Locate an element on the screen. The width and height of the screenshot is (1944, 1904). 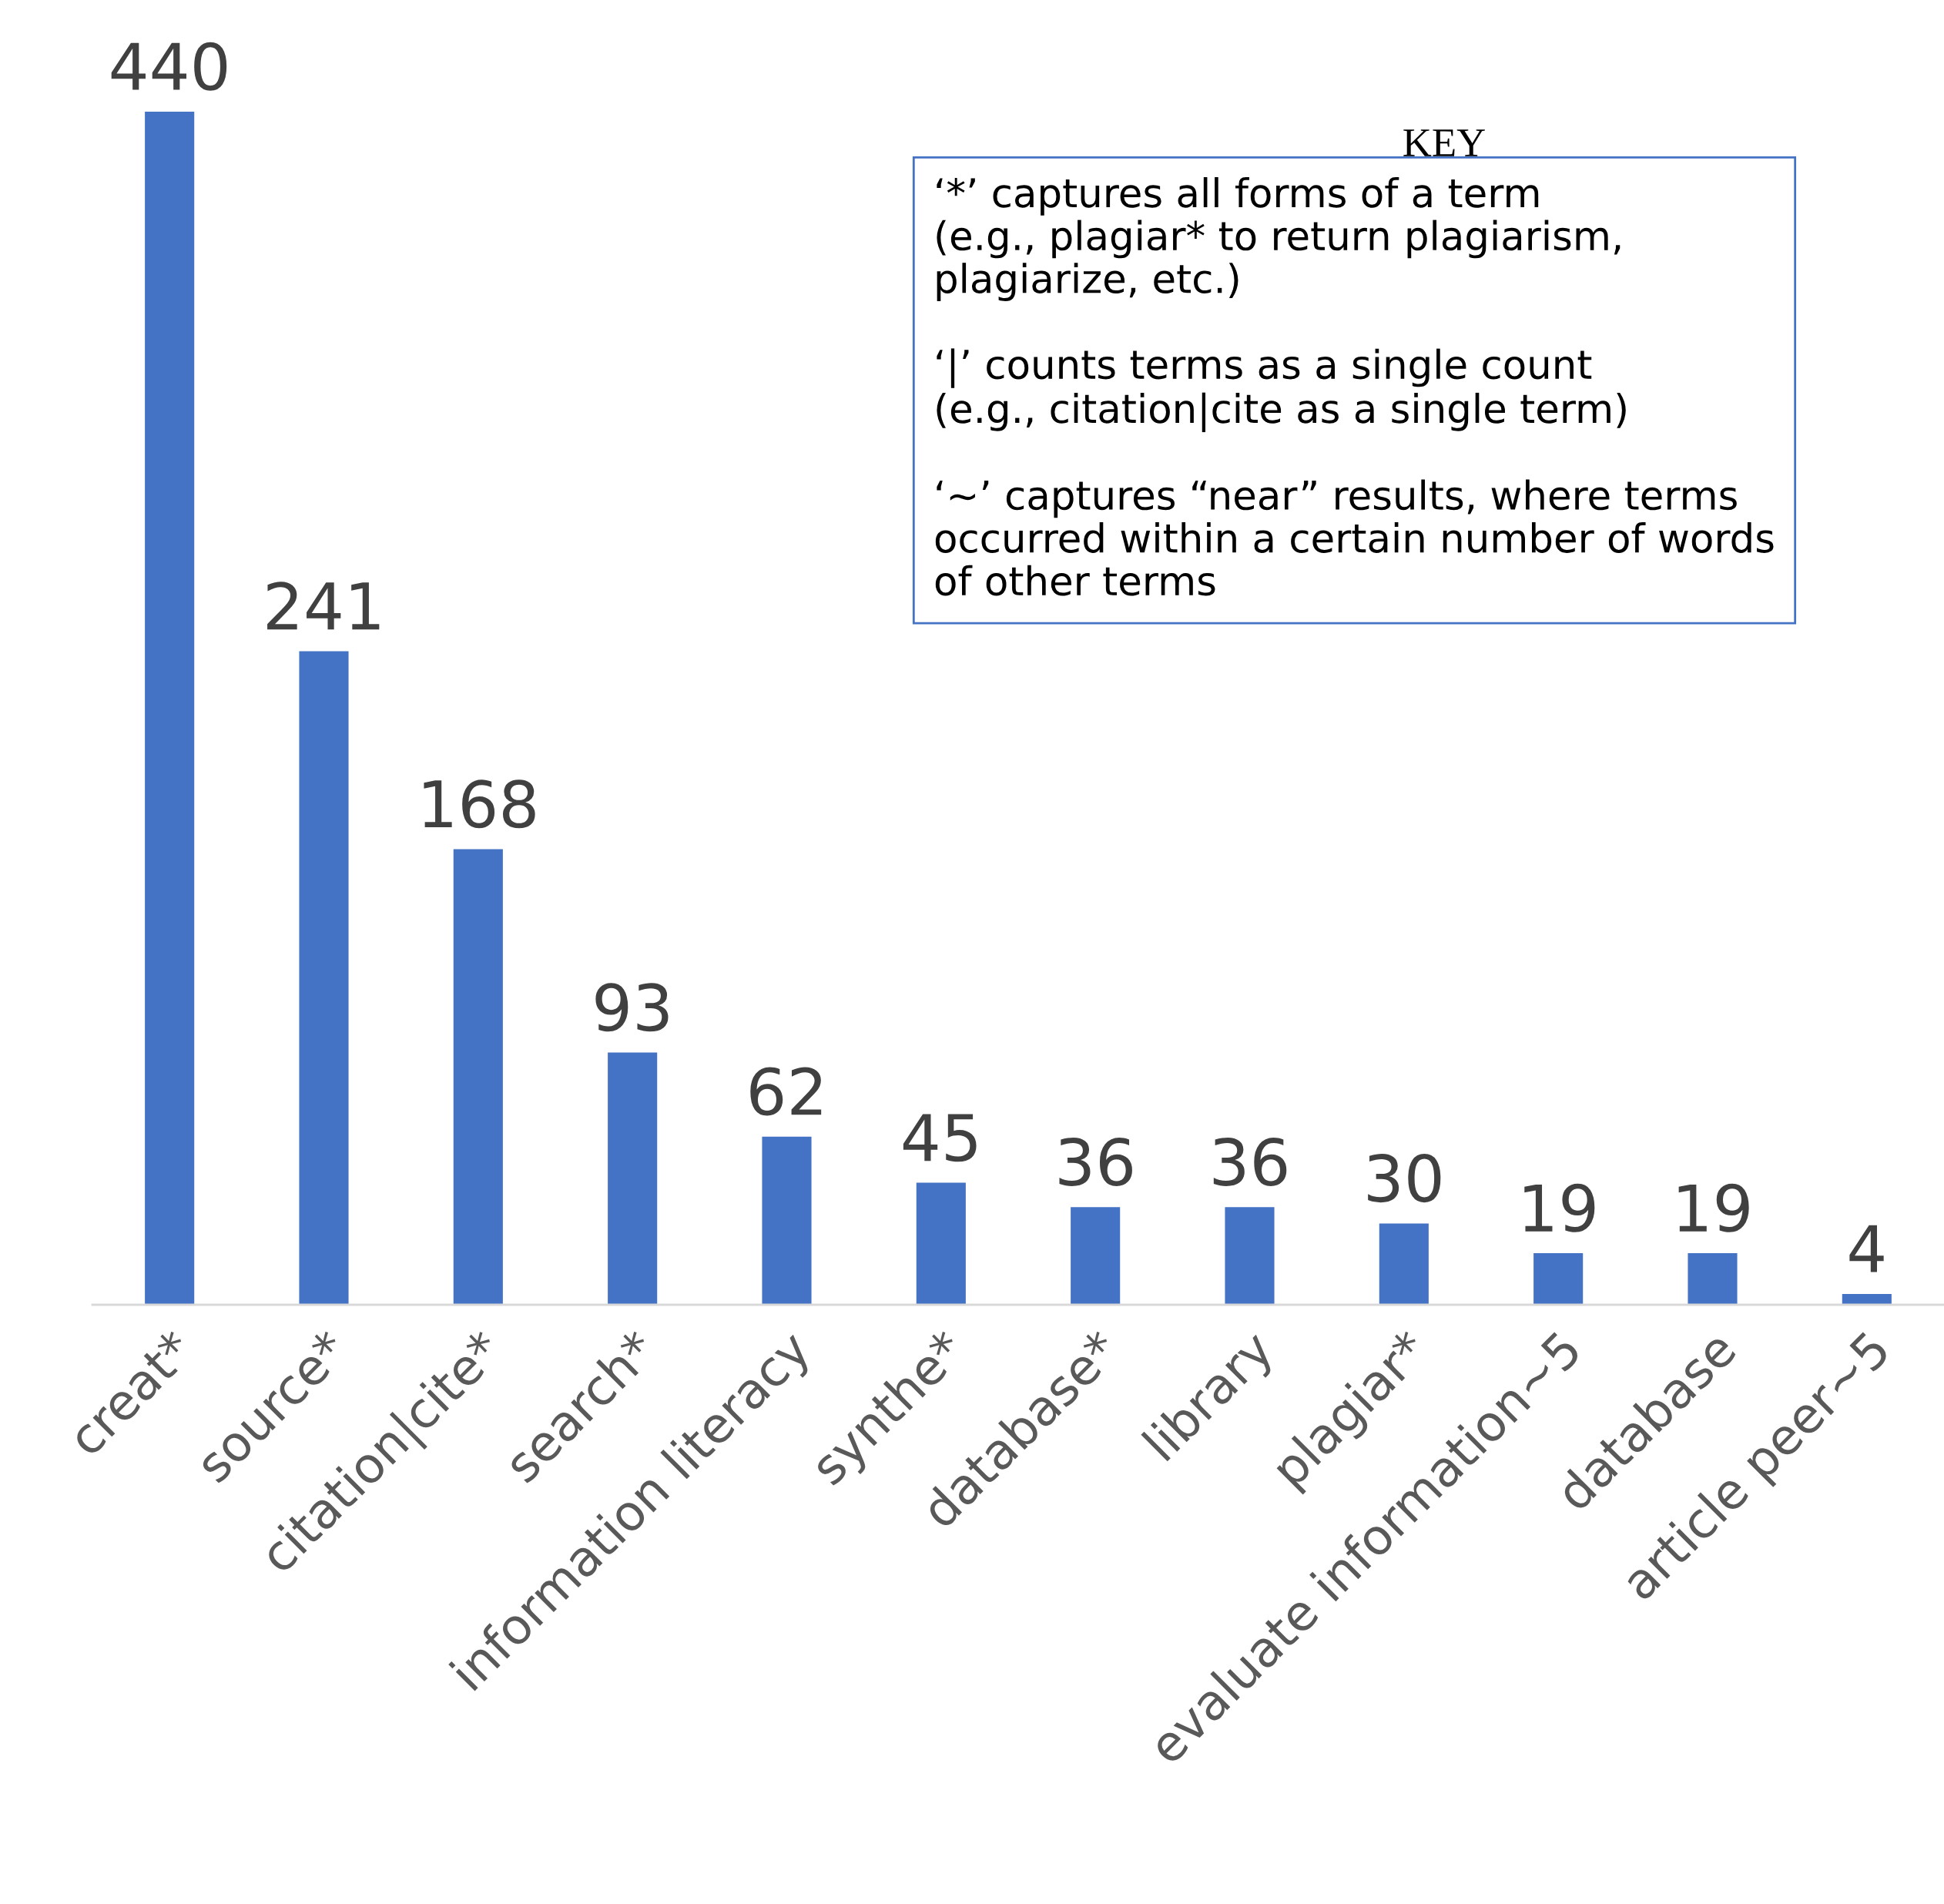
data-label: 45 is located at coordinates (940, 1138).